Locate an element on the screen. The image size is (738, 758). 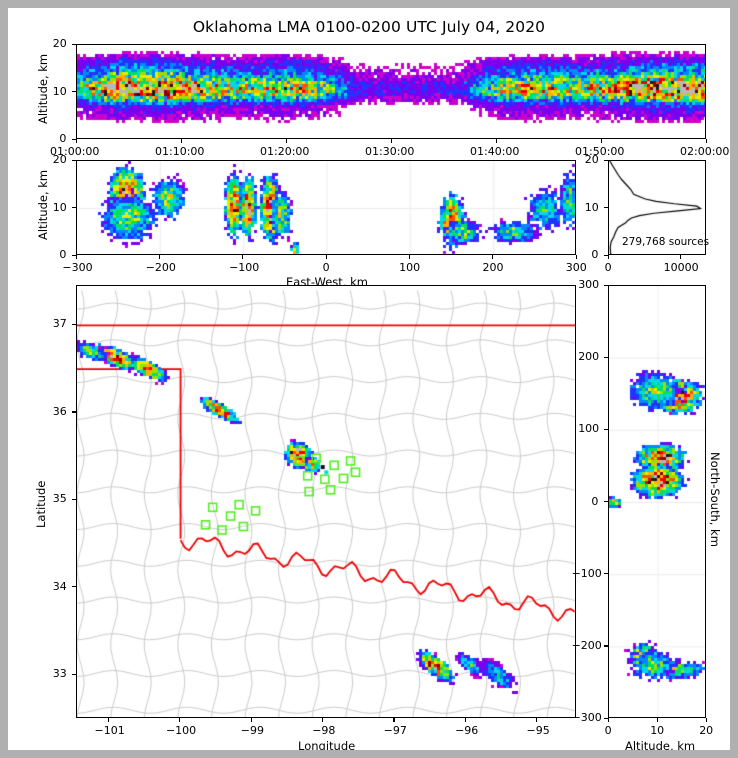
axis-tick-label: −95 is located at coordinates (538, 730).